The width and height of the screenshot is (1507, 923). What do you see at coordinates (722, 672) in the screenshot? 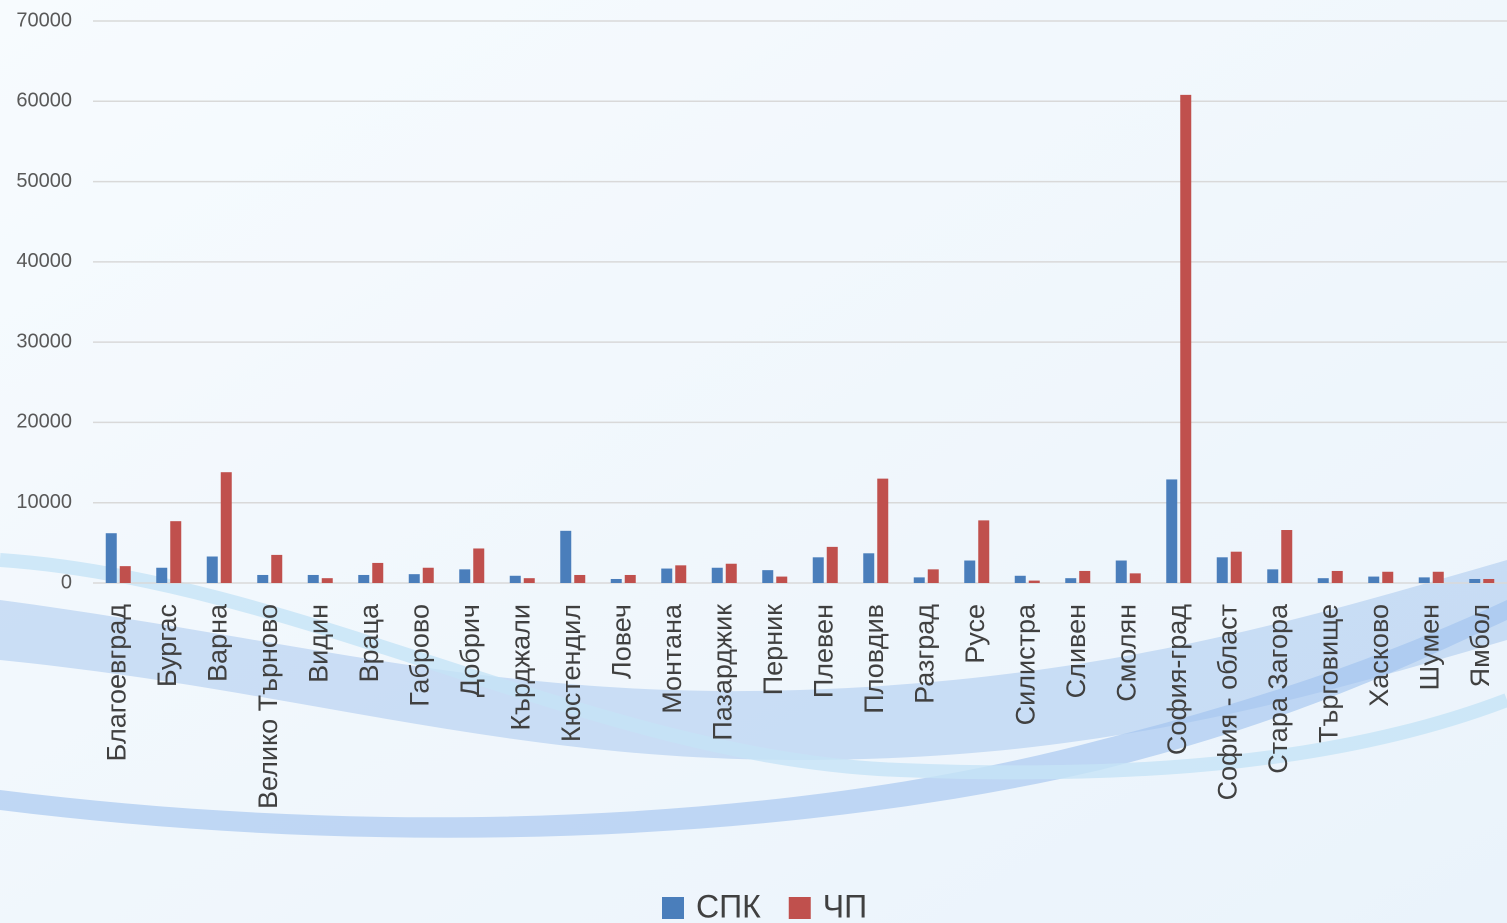
I see `x-tick-label: Пазарджик` at bounding box center [722, 672].